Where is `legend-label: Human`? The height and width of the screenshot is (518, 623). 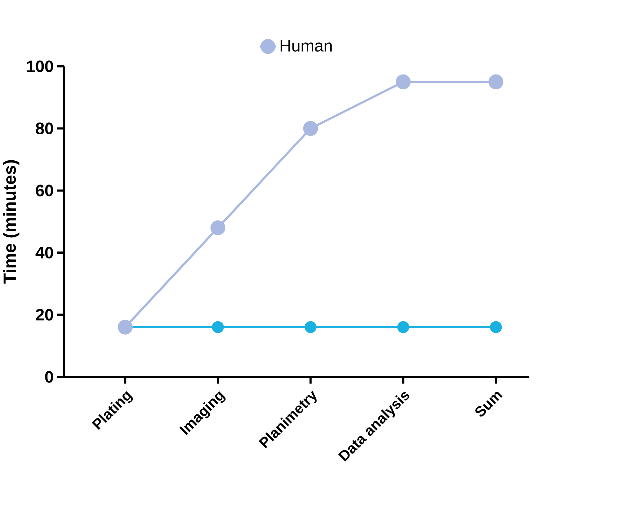 legend-label: Human is located at coordinates (306, 46).